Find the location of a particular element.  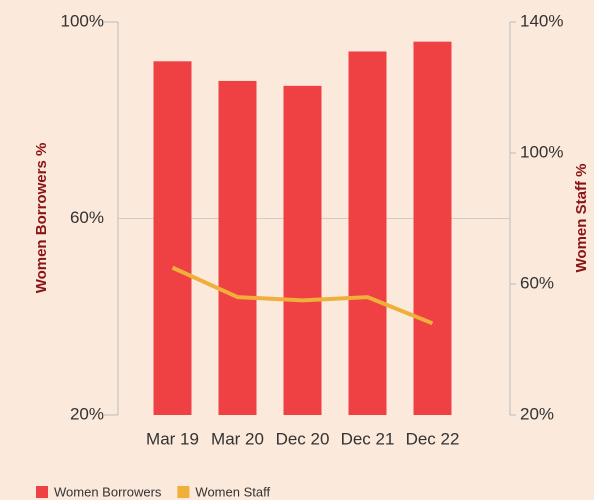

x-tick-label: Mar 19 is located at coordinates (172, 438).